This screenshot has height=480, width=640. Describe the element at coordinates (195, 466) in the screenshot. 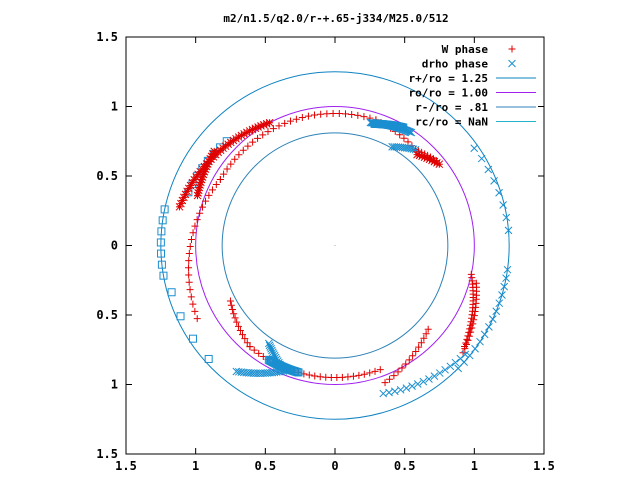

I see `x-tick-label-1: 1` at that location.